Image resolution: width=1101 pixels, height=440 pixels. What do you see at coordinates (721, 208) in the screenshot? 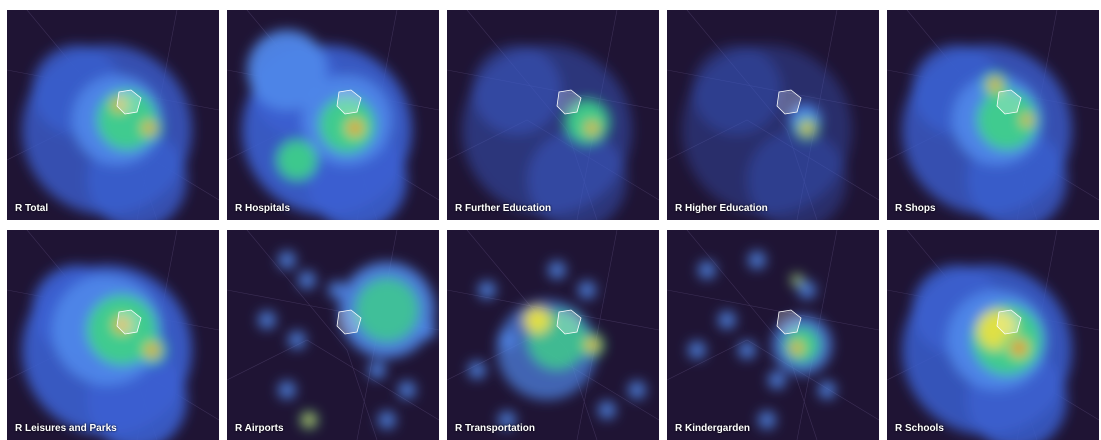
I see `panel-label: R Higher Education` at bounding box center [721, 208].